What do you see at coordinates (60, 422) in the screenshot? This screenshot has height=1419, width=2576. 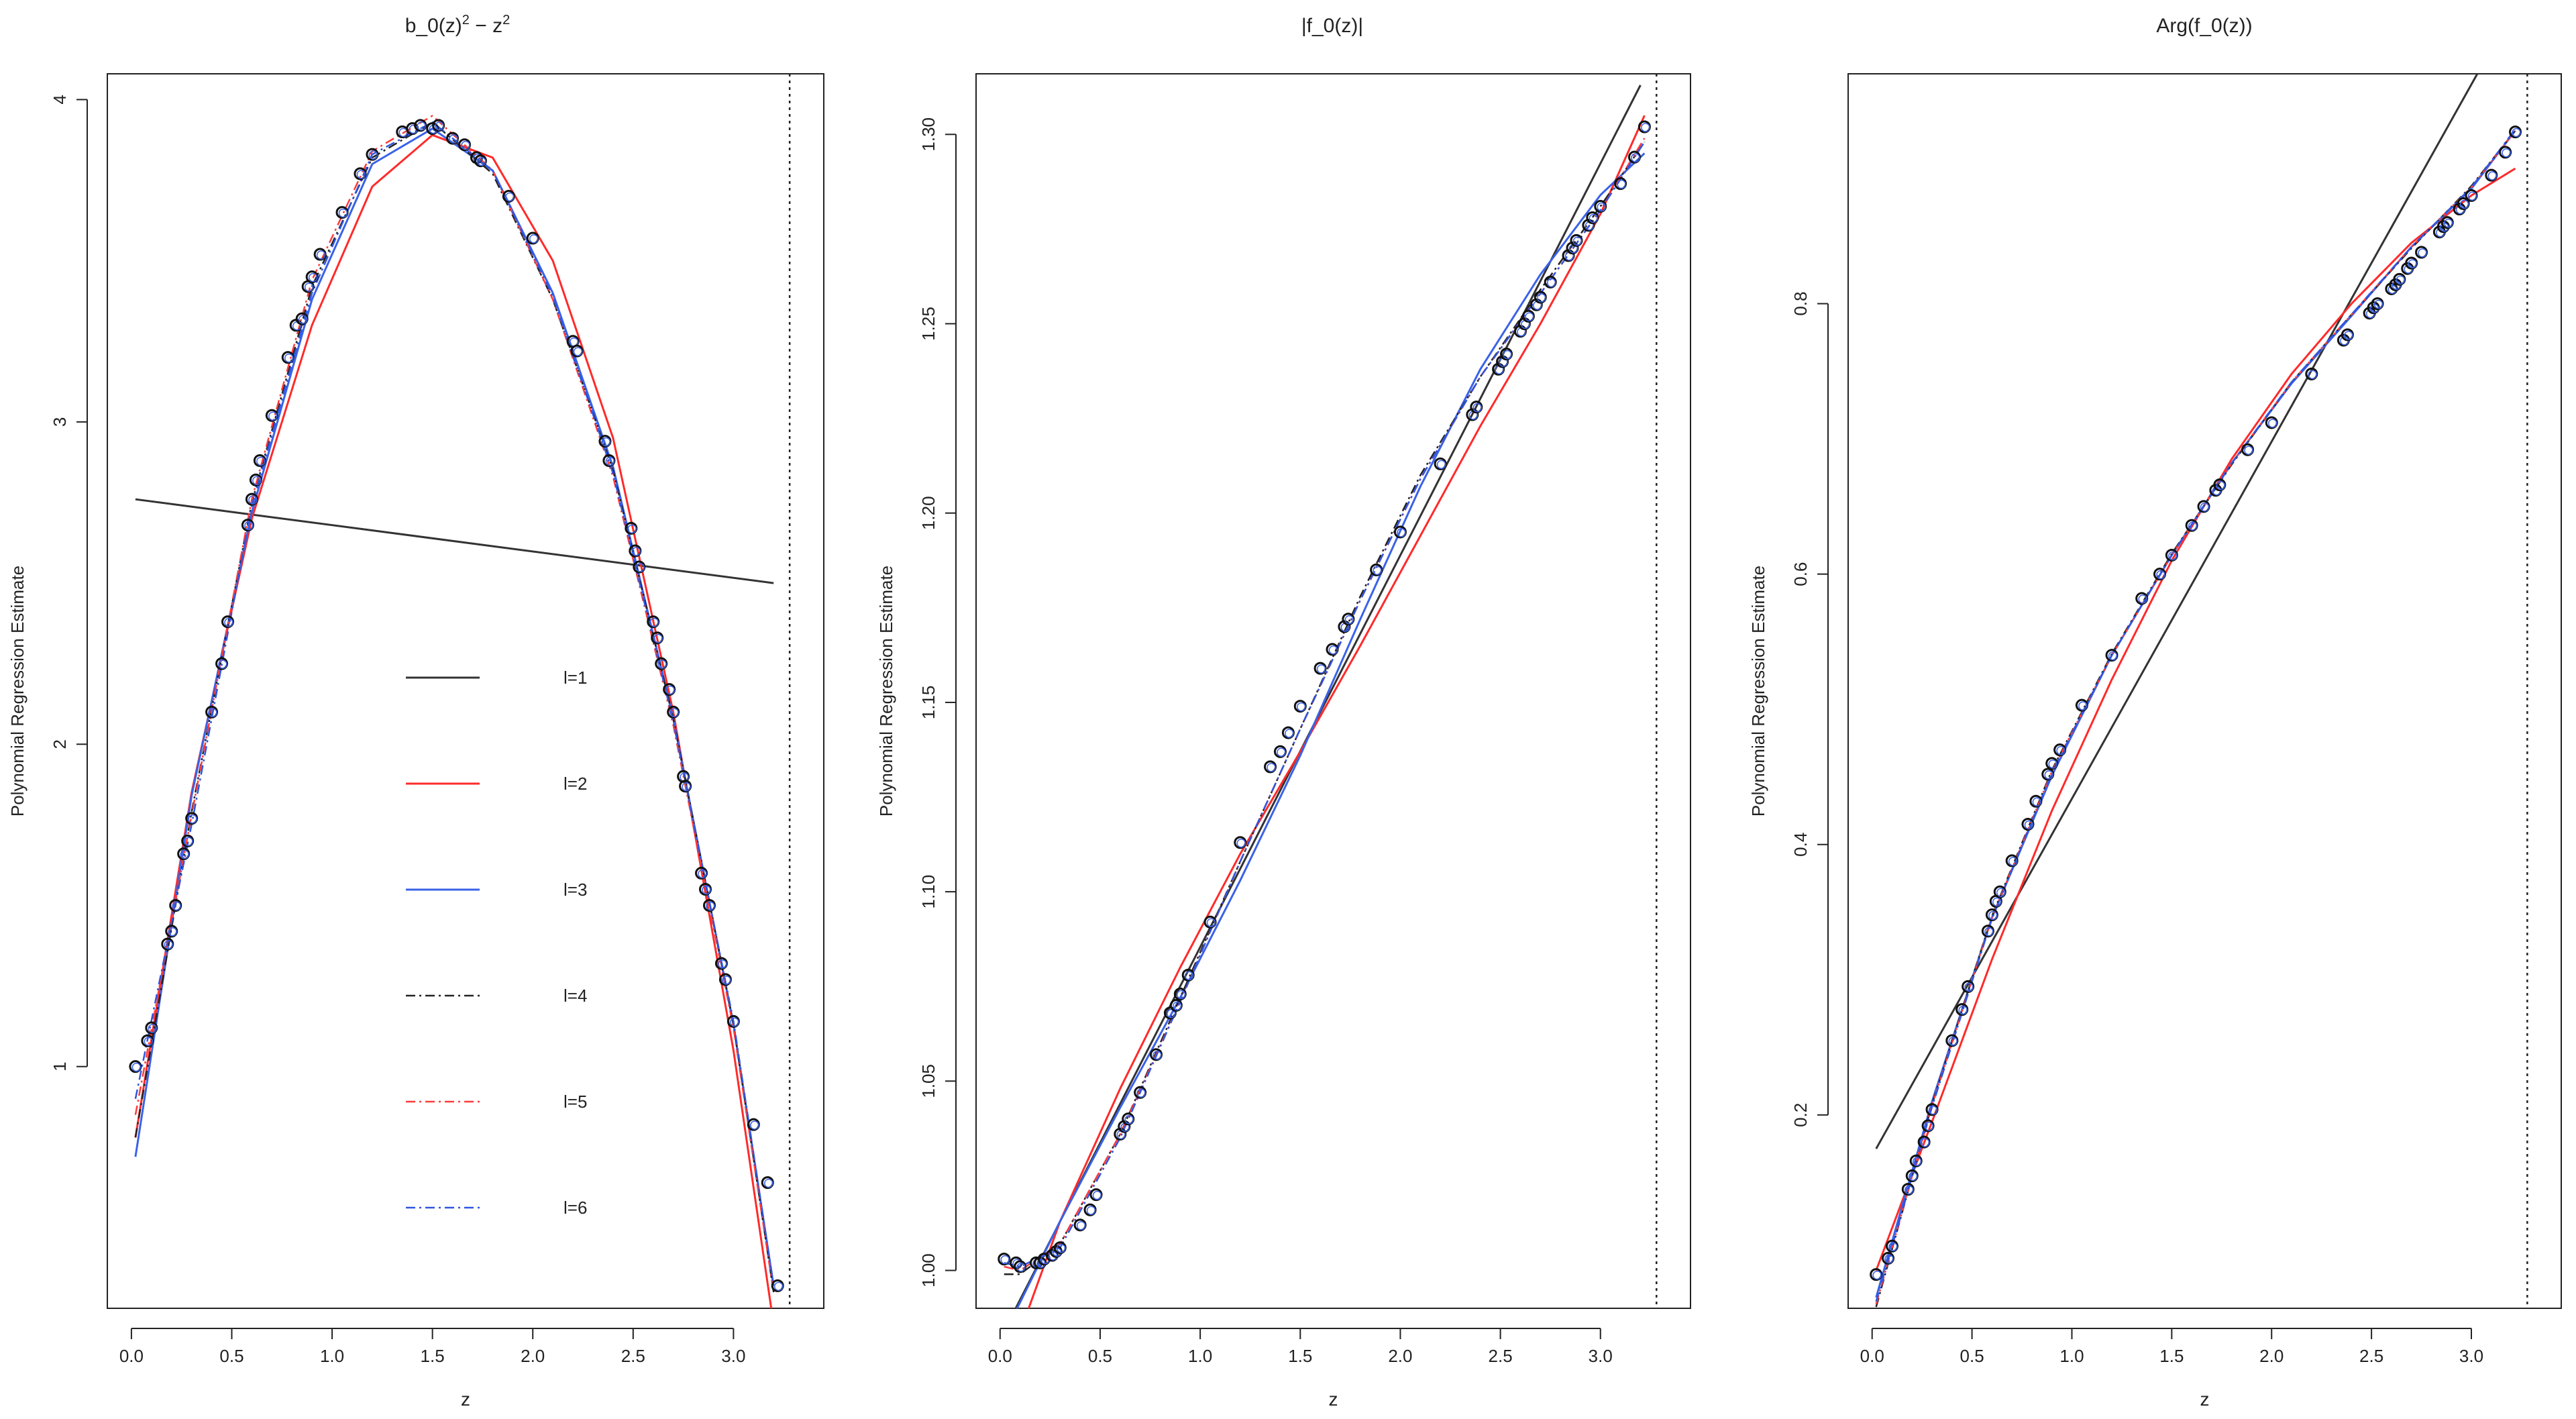 I see `y-tick-label: 3` at bounding box center [60, 422].